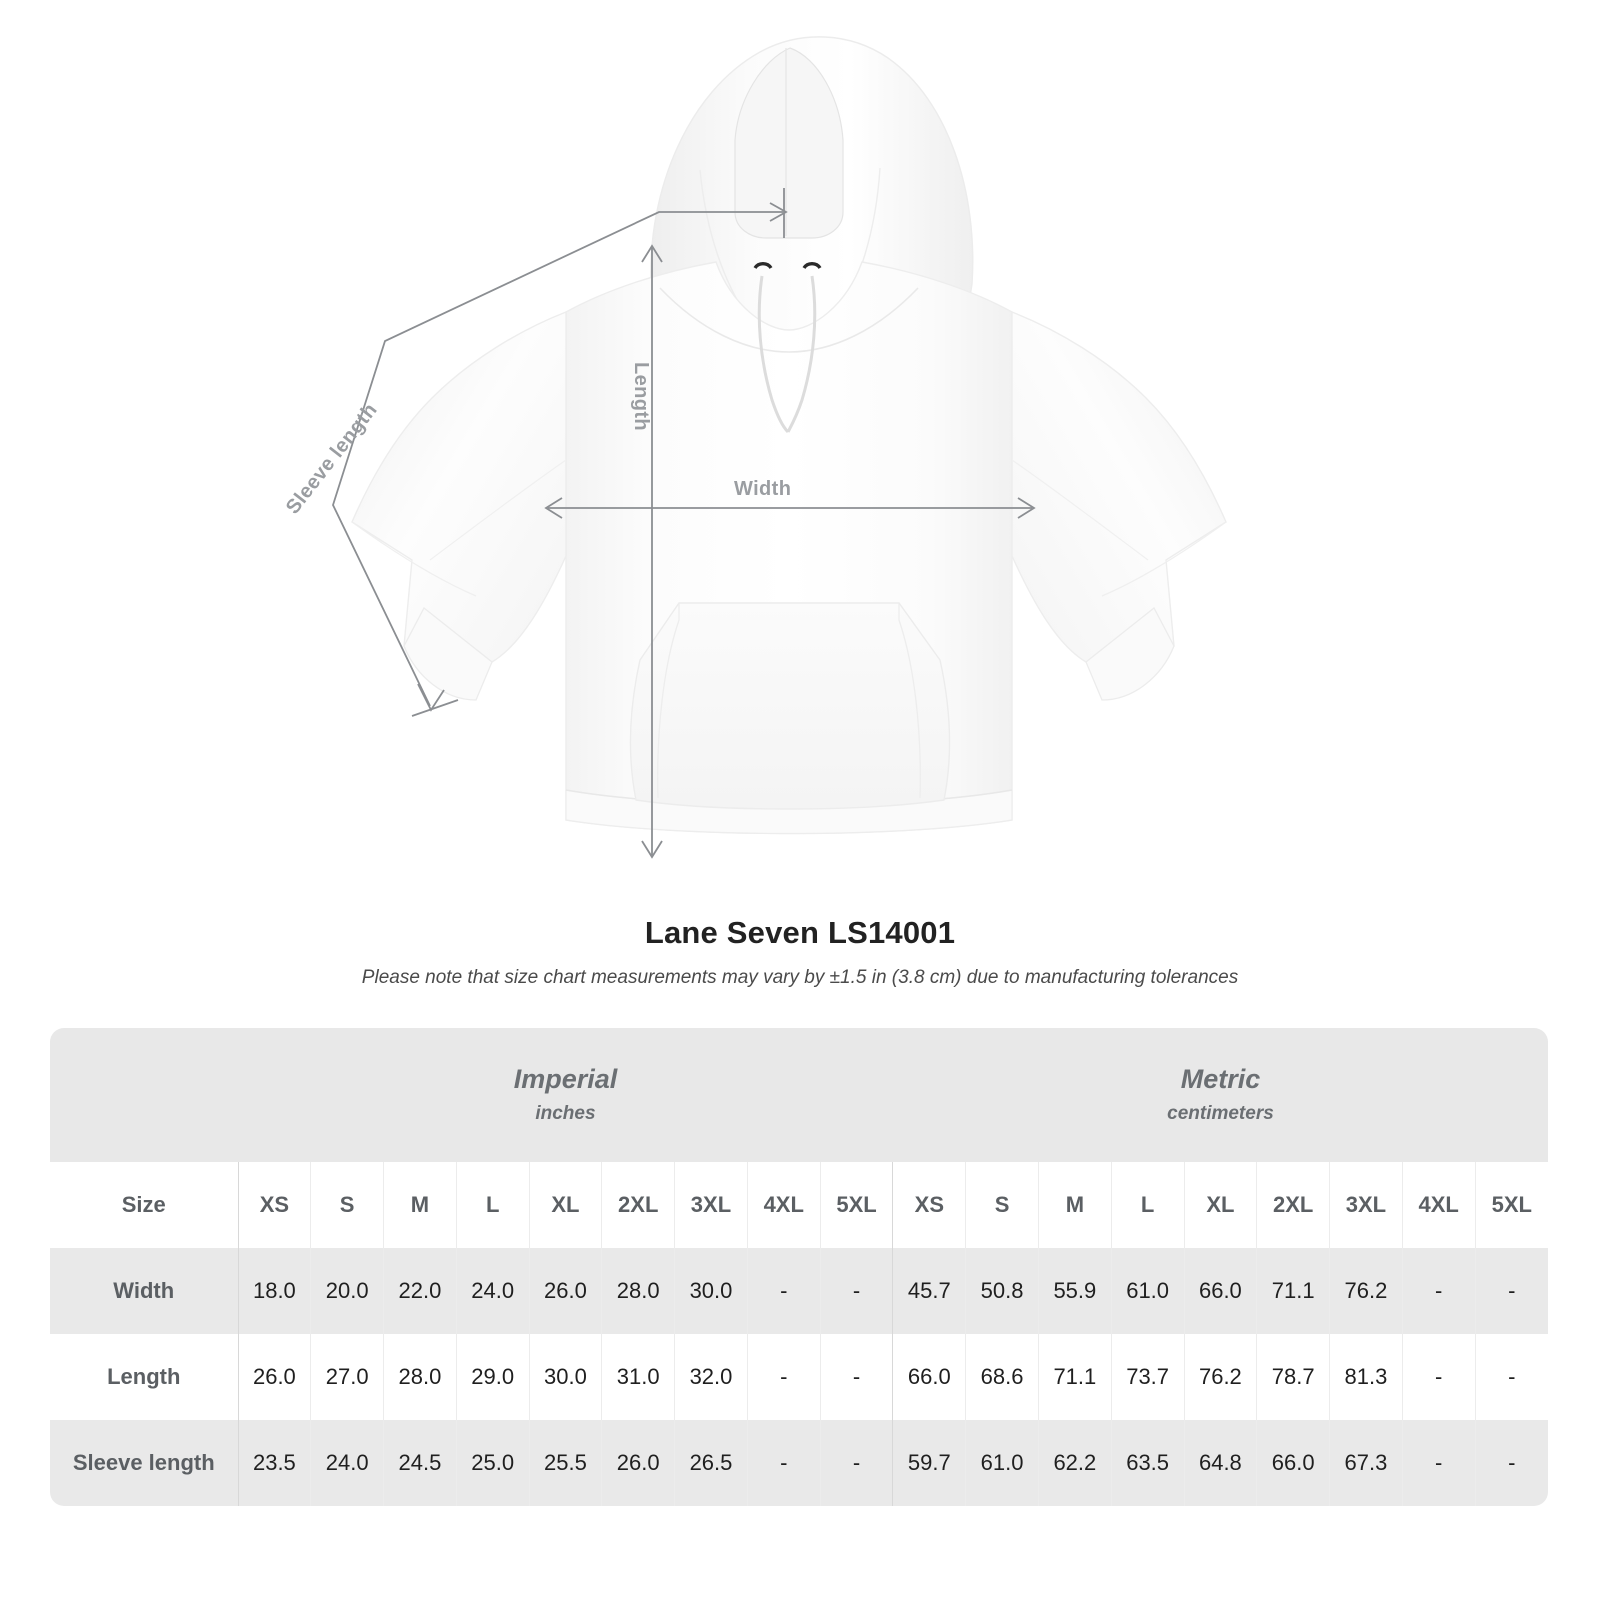 The image size is (1600, 1600). I want to click on size-header-imperial-5xl: 5XL, so click(856, 1205).